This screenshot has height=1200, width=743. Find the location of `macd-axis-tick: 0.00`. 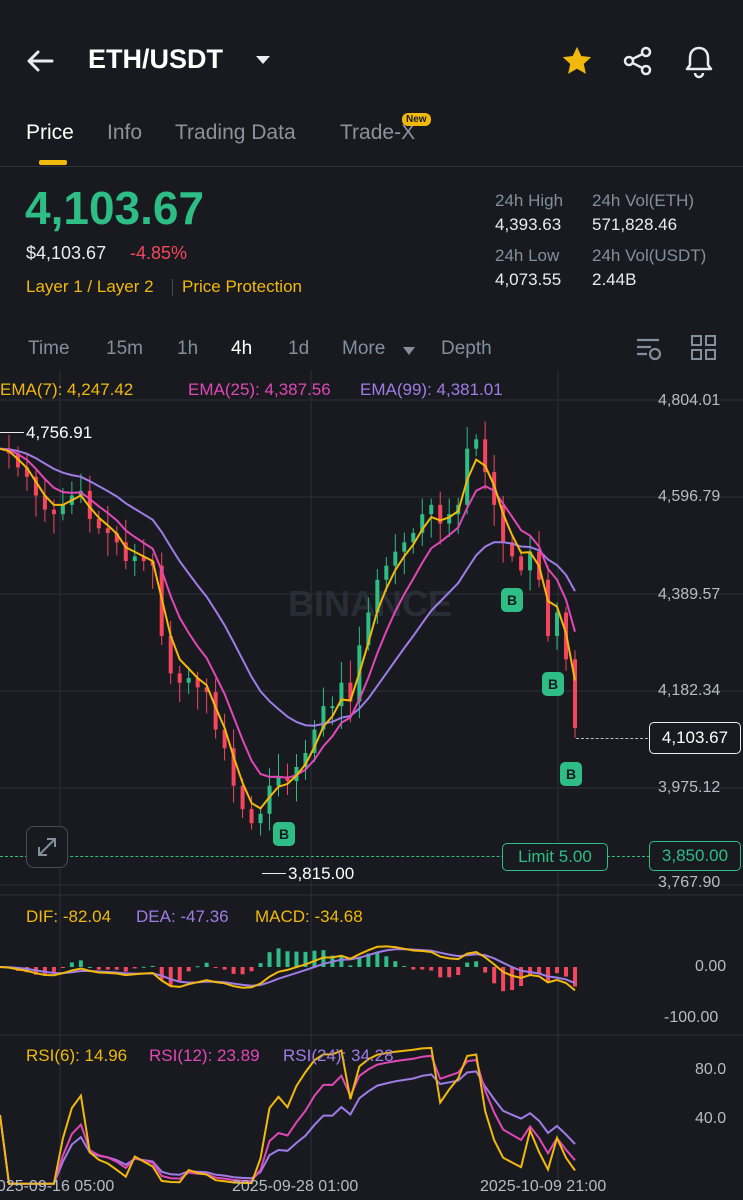

macd-axis-tick: 0.00 is located at coordinates (711, 966).